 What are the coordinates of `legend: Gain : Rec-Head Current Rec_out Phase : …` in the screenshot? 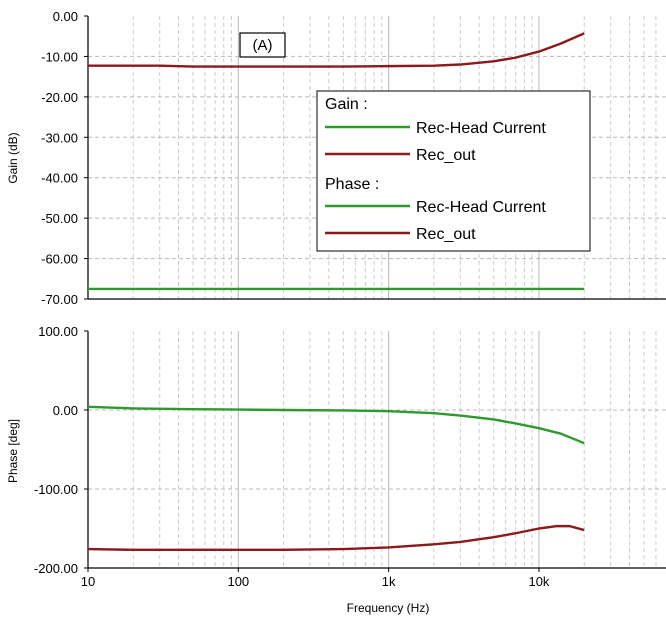 It's located at (453, 171).